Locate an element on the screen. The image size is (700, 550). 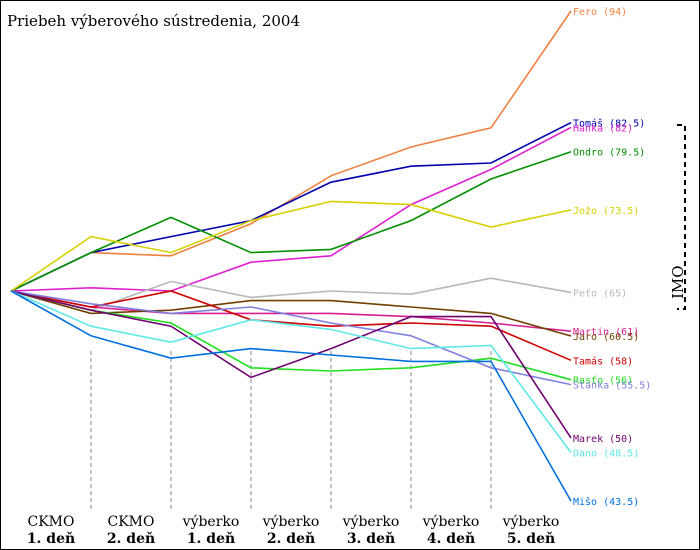
series-final-value: (55.5) is located at coordinates (633, 386).